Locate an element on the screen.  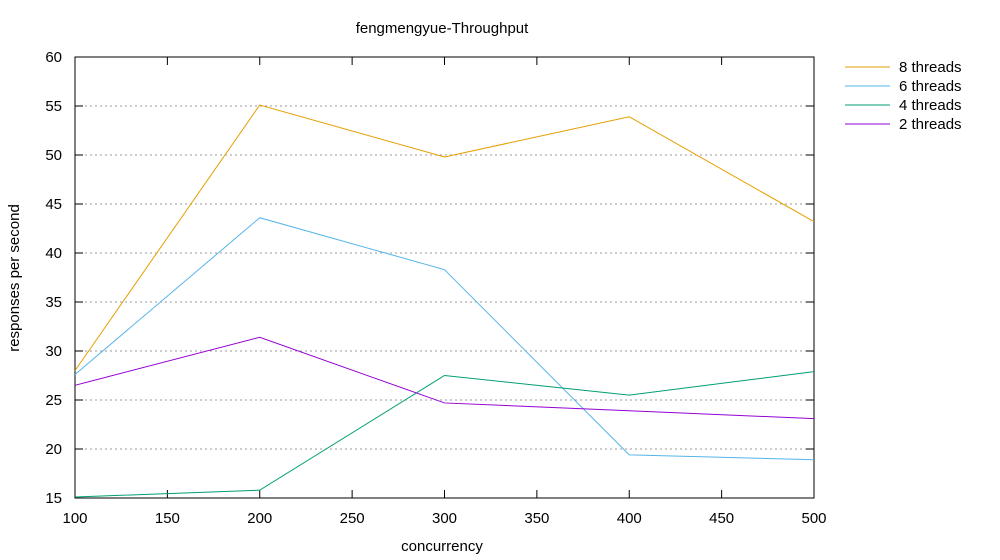
y-tick-label: 25 is located at coordinates (53, 400).